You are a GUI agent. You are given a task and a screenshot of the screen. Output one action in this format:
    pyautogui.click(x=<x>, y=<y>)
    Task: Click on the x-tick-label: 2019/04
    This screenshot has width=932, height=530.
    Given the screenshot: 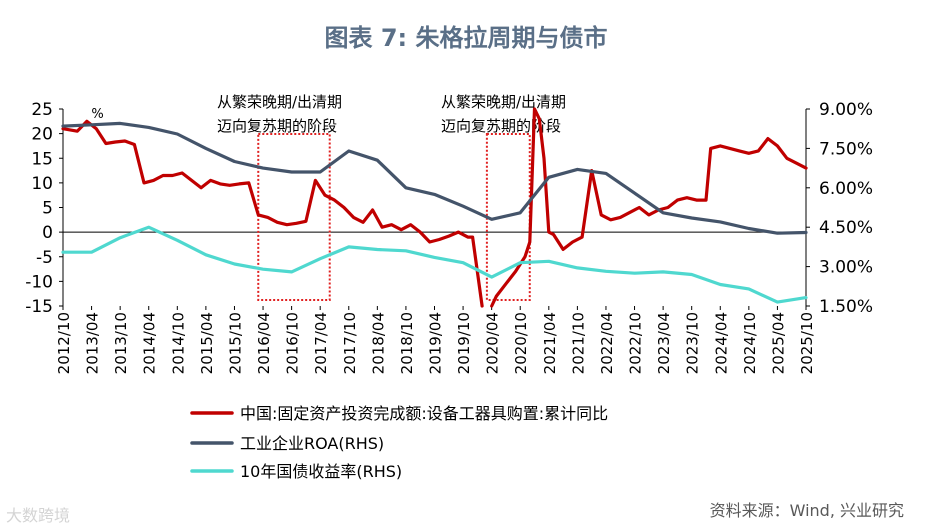 What is the action you would take?
    pyautogui.click(x=436, y=343)
    